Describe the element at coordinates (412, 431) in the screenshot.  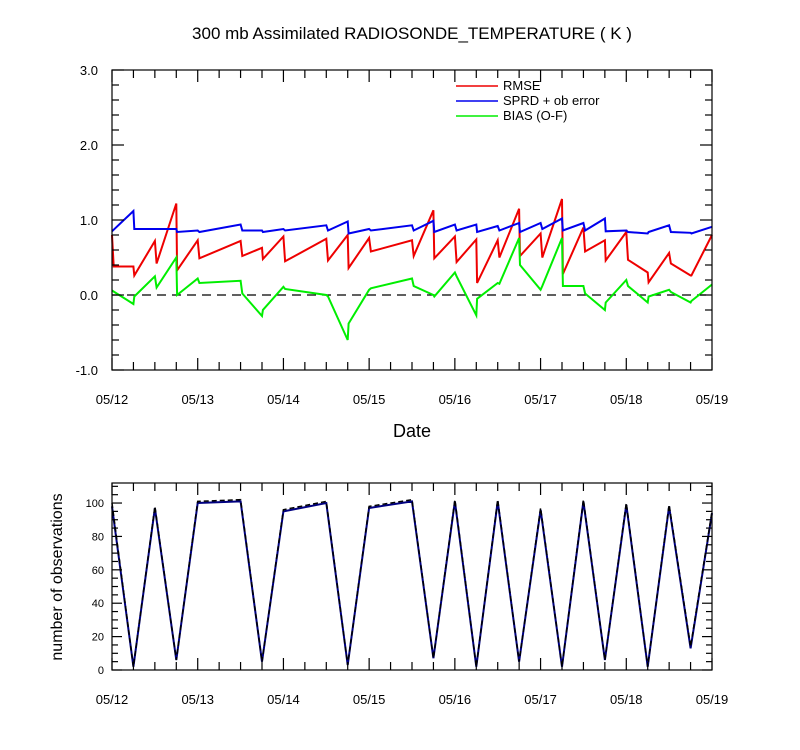
I see `x-axis-label: Date` at that location.